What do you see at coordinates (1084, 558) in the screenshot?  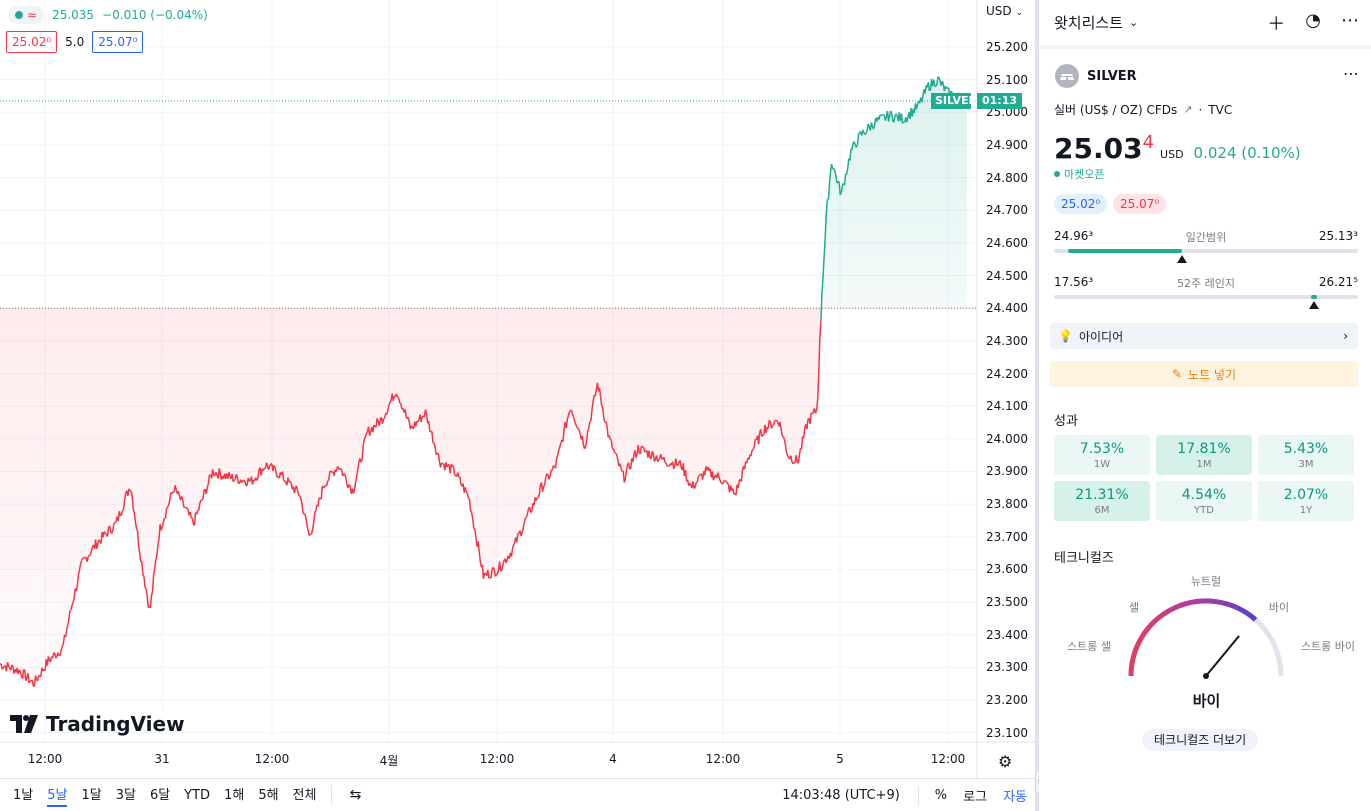 I see `technicals-title: 테크니컬즈` at bounding box center [1084, 558].